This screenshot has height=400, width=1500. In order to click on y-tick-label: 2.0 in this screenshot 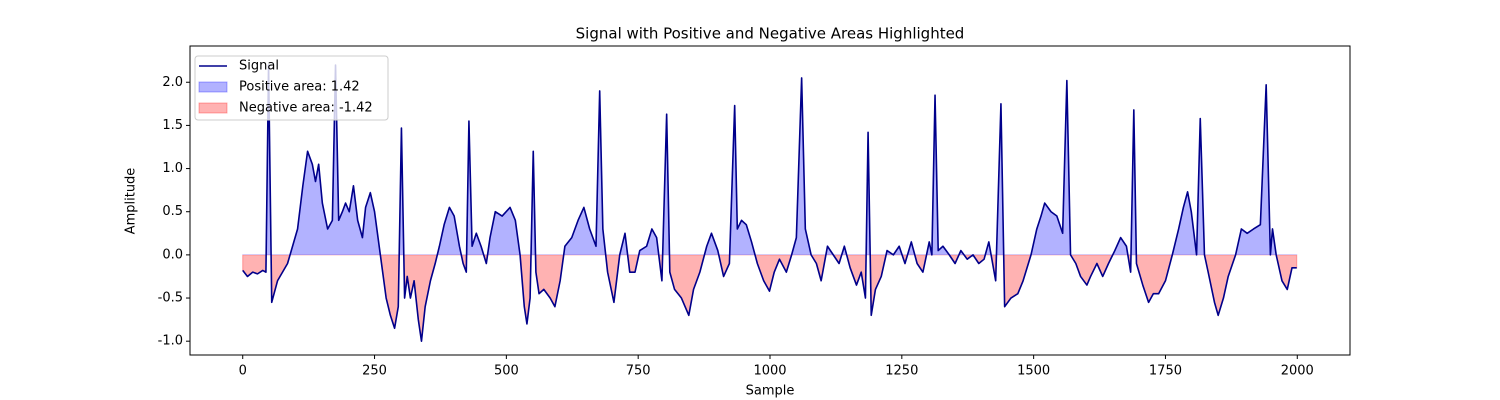, I will do `click(172, 82)`.